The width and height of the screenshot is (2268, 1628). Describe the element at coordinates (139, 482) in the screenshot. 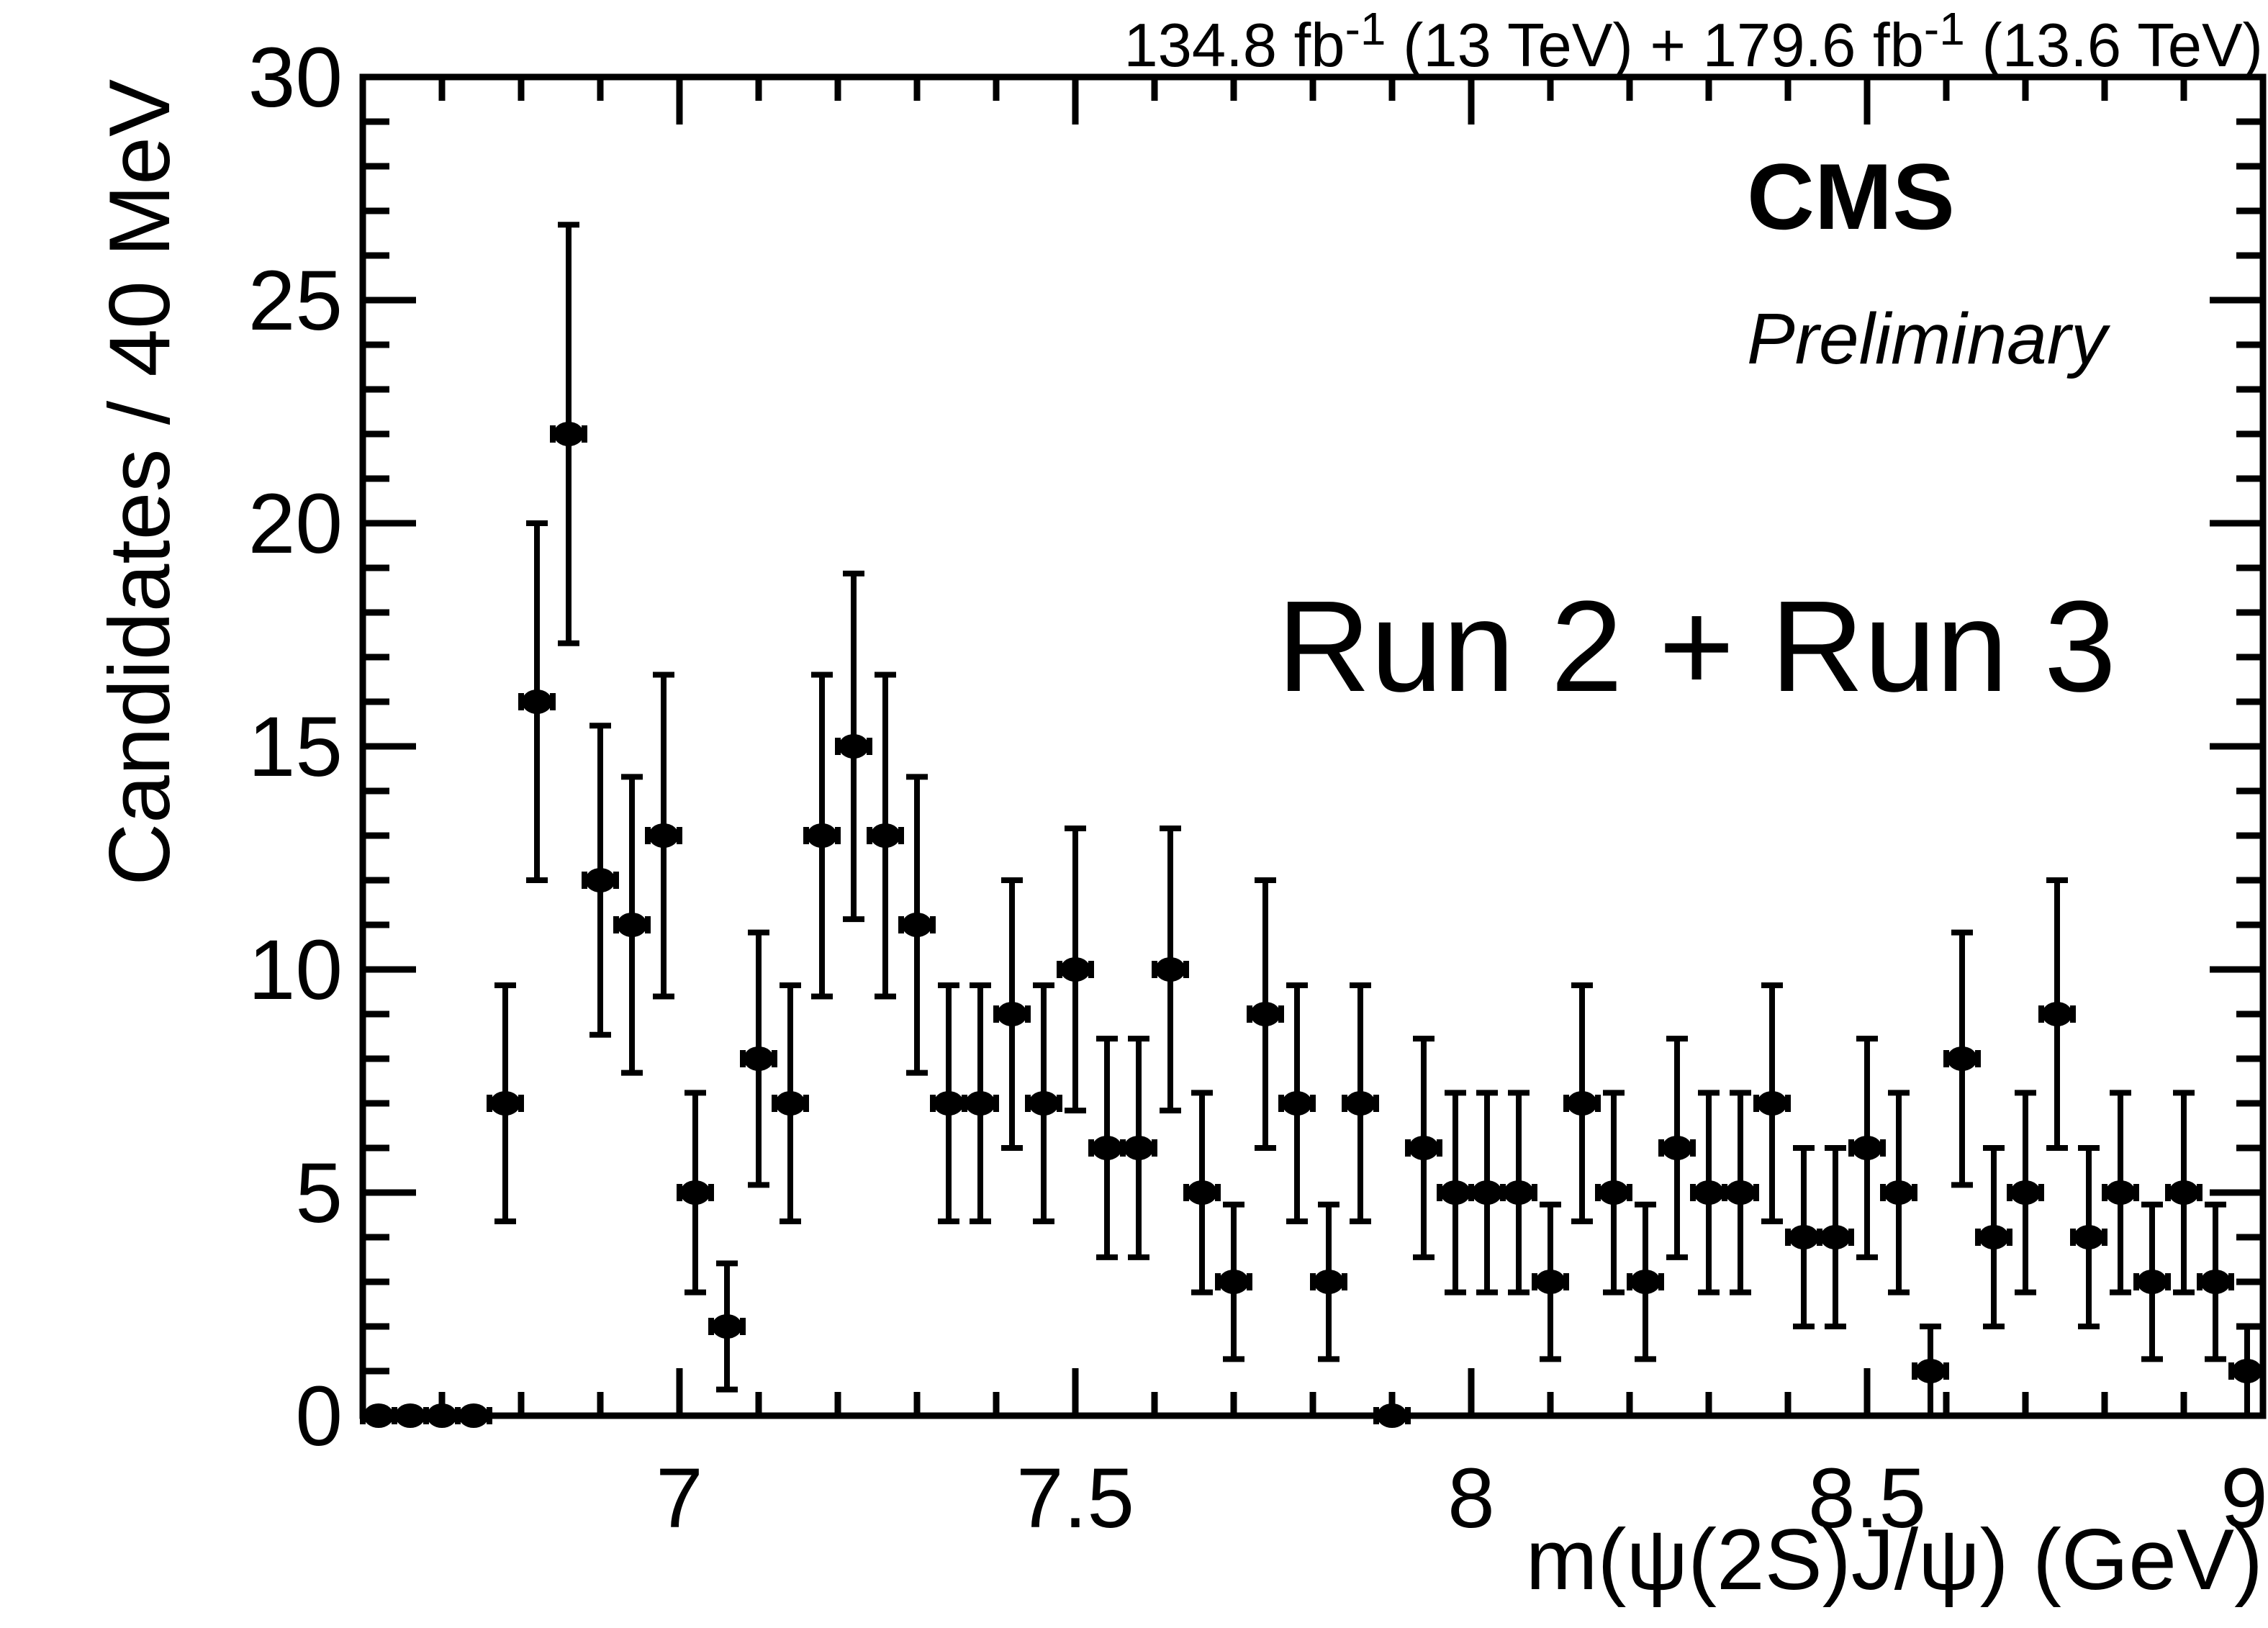

I see `y-axis-title: Candidates / 40 MeV` at that location.